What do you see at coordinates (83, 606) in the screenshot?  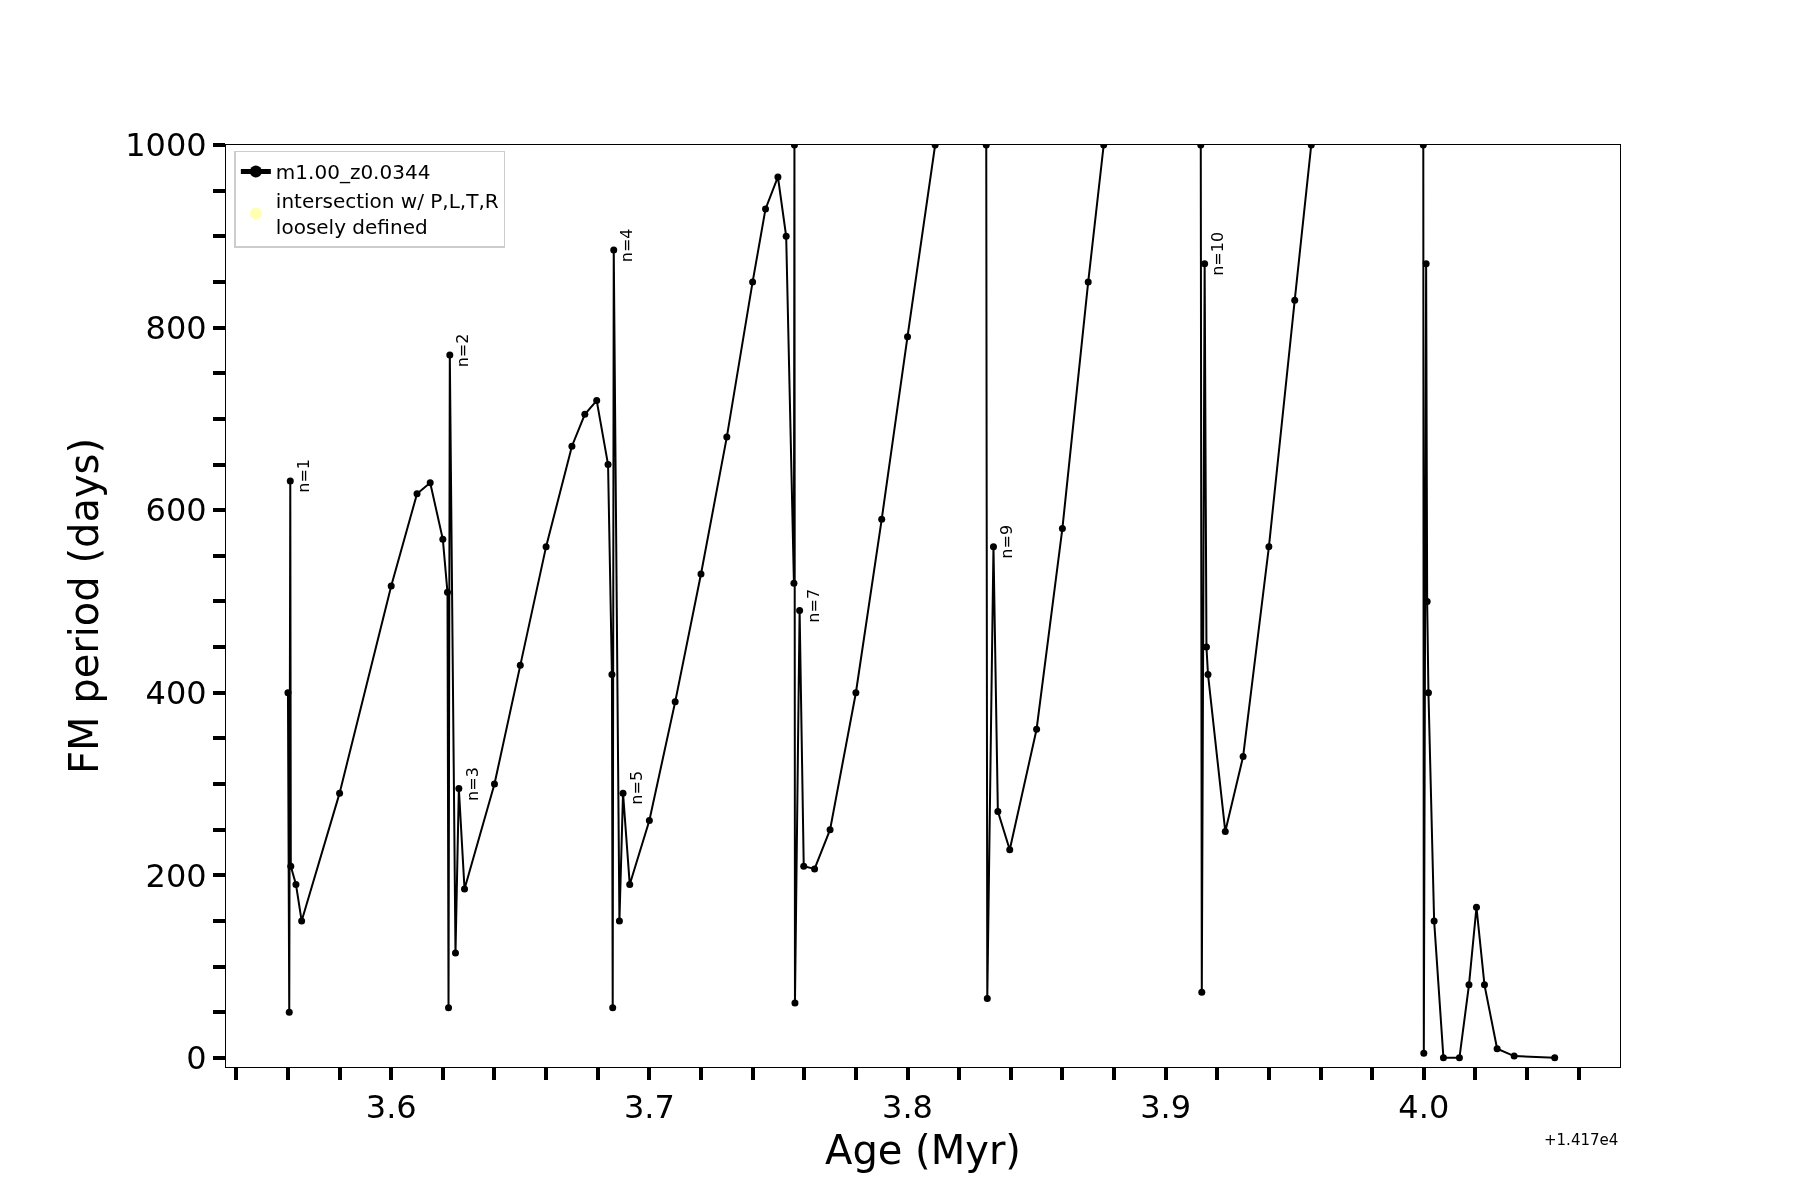 I see `y-axis-title: FM period (days)` at bounding box center [83, 606].